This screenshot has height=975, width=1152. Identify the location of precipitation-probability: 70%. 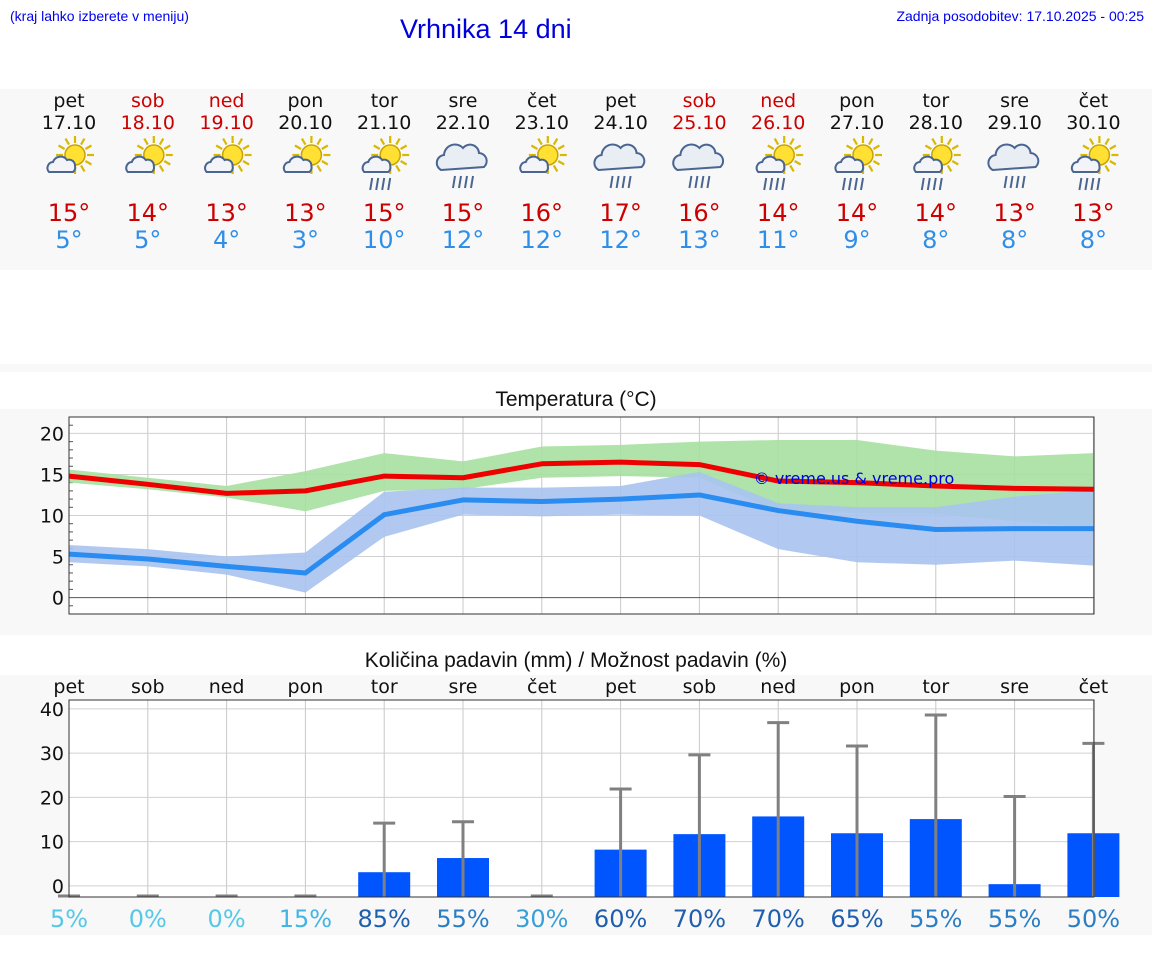
(778, 919).